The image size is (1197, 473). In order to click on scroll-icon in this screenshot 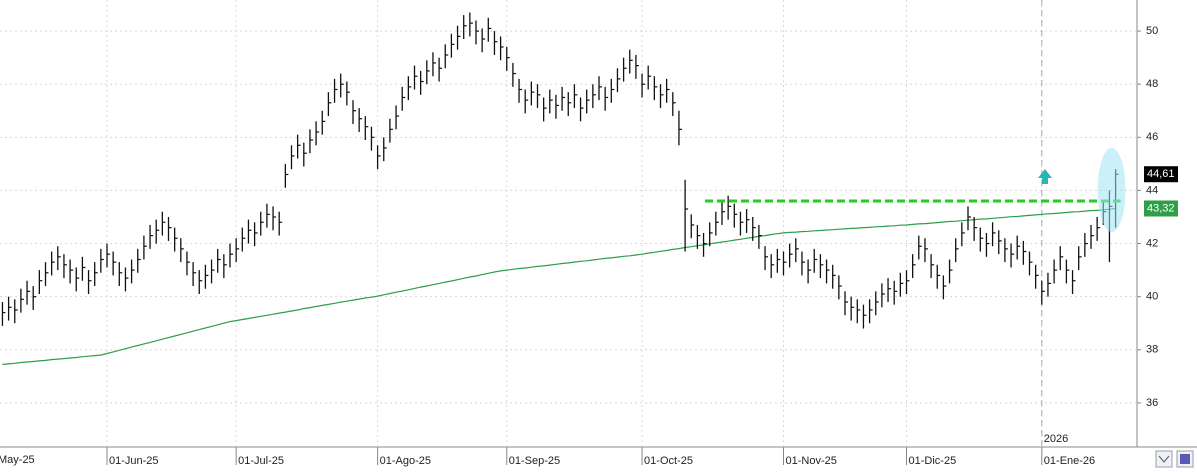, I will do `click(1164, 459)`.